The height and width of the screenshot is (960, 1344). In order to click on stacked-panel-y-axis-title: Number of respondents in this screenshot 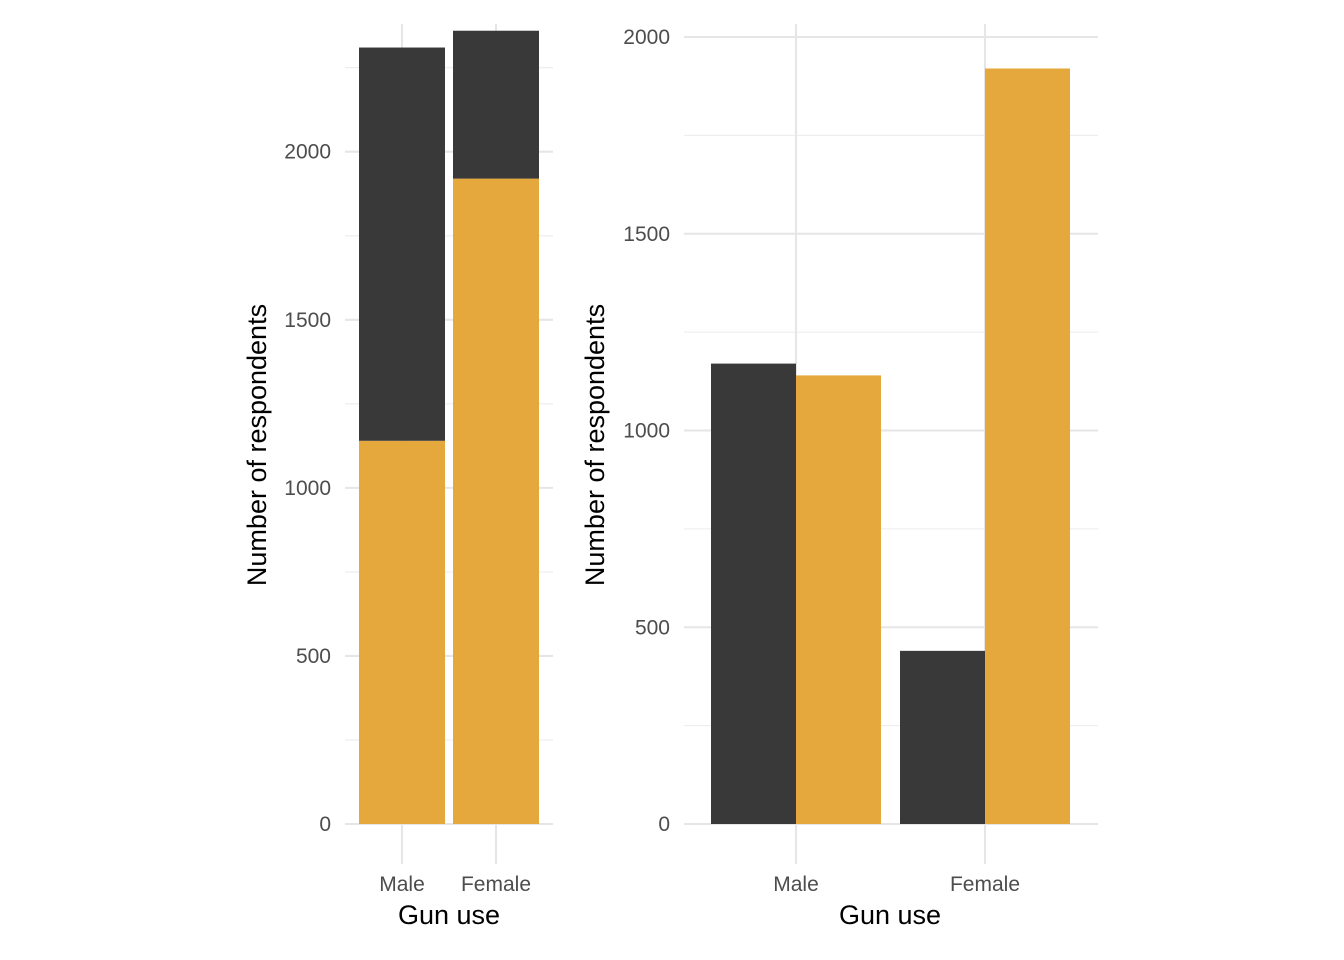, I will do `click(257, 445)`.